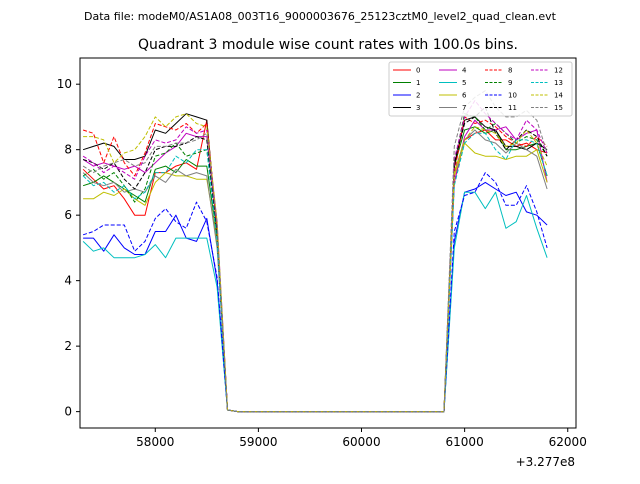 The image size is (640, 484). Describe the element at coordinates (68, 215) in the screenshot. I see `y-tick-label: 6` at that location.